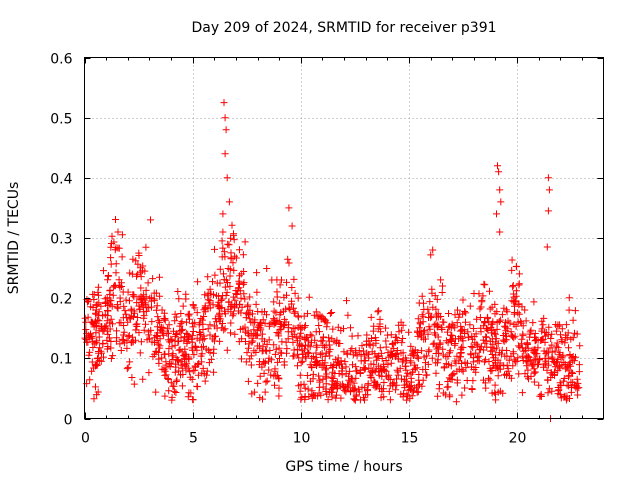 Image resolution: width=640 pixels, height=480 pixels. I want to click on y-axis-label: SRMTID / TECUs, so click(14, 238).